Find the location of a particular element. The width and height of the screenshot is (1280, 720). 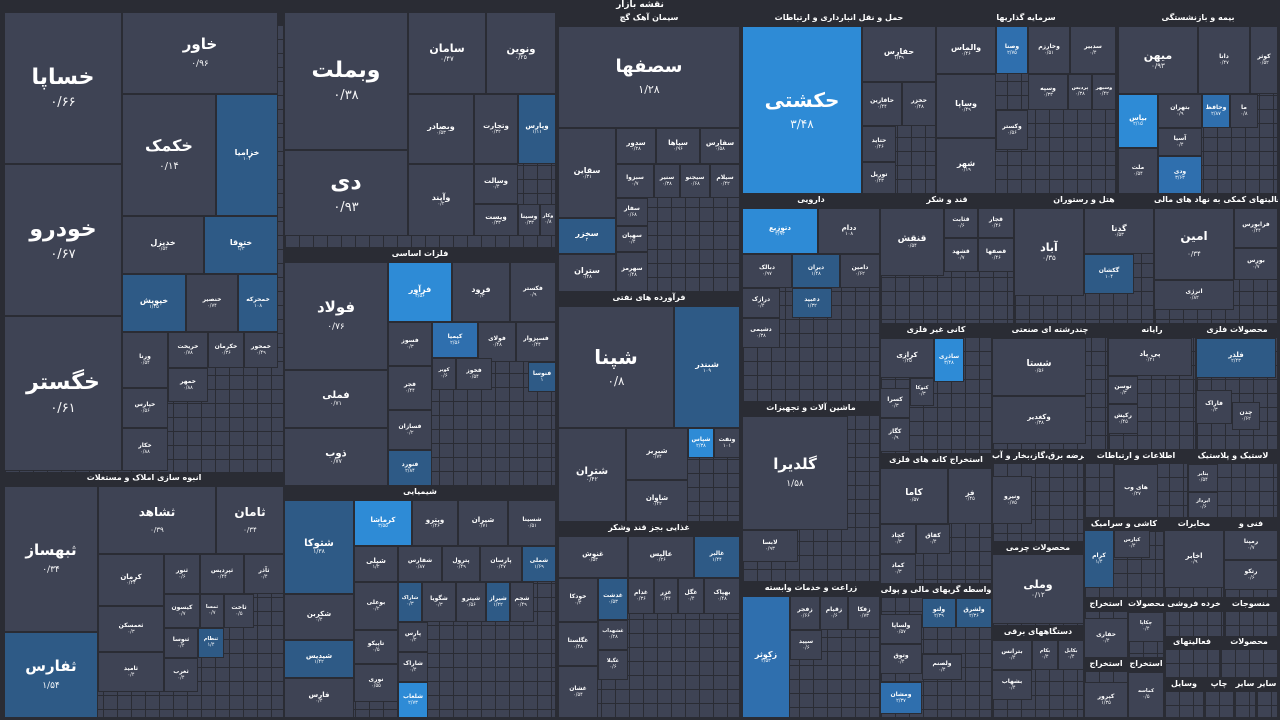

stock-tile: خریخت ۰/۷۸ is located at coordinates (188, 350).